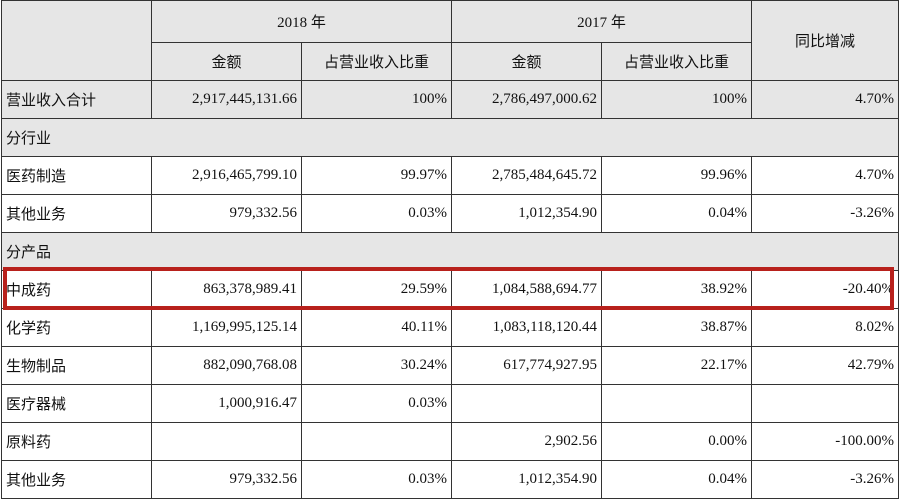 This screenshot has width=900, height=500. I want to click on table-row: 分产品, so click(450, 251).